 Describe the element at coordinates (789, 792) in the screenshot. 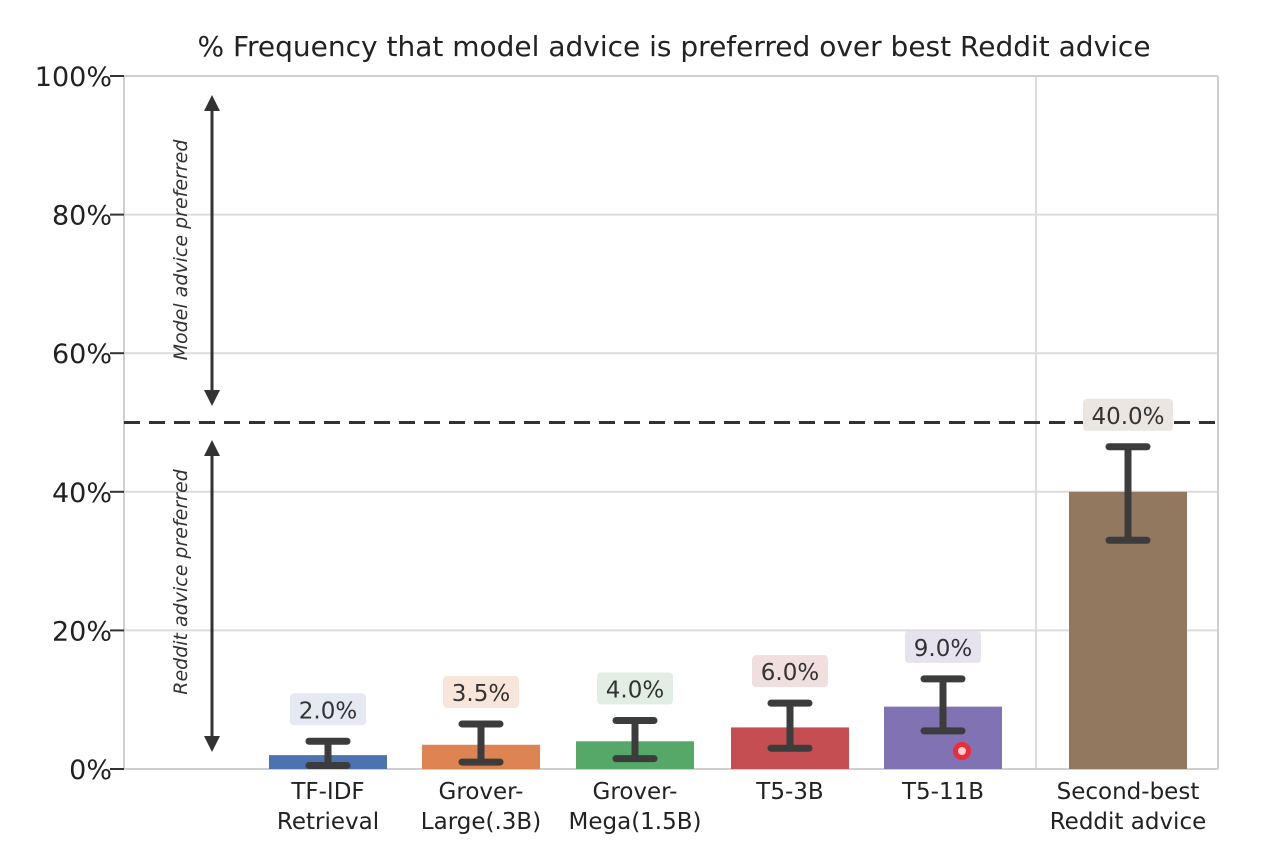

I see `x-tick-label: T5-3B` at that location.